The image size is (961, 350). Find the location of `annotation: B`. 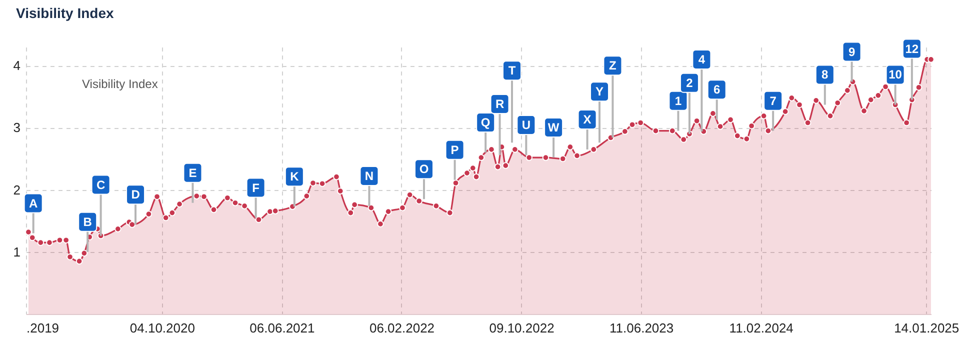

annotation: B is located at coordinates (87, 221).